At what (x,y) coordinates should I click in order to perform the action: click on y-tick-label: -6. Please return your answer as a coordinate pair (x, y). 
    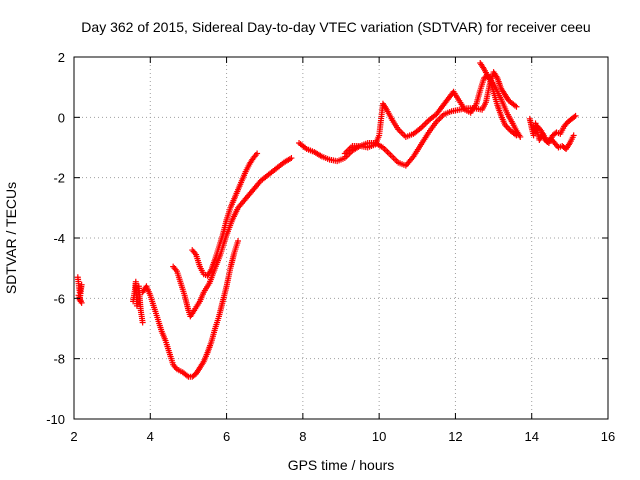
    Looking at the image, I should click on (59, 298).